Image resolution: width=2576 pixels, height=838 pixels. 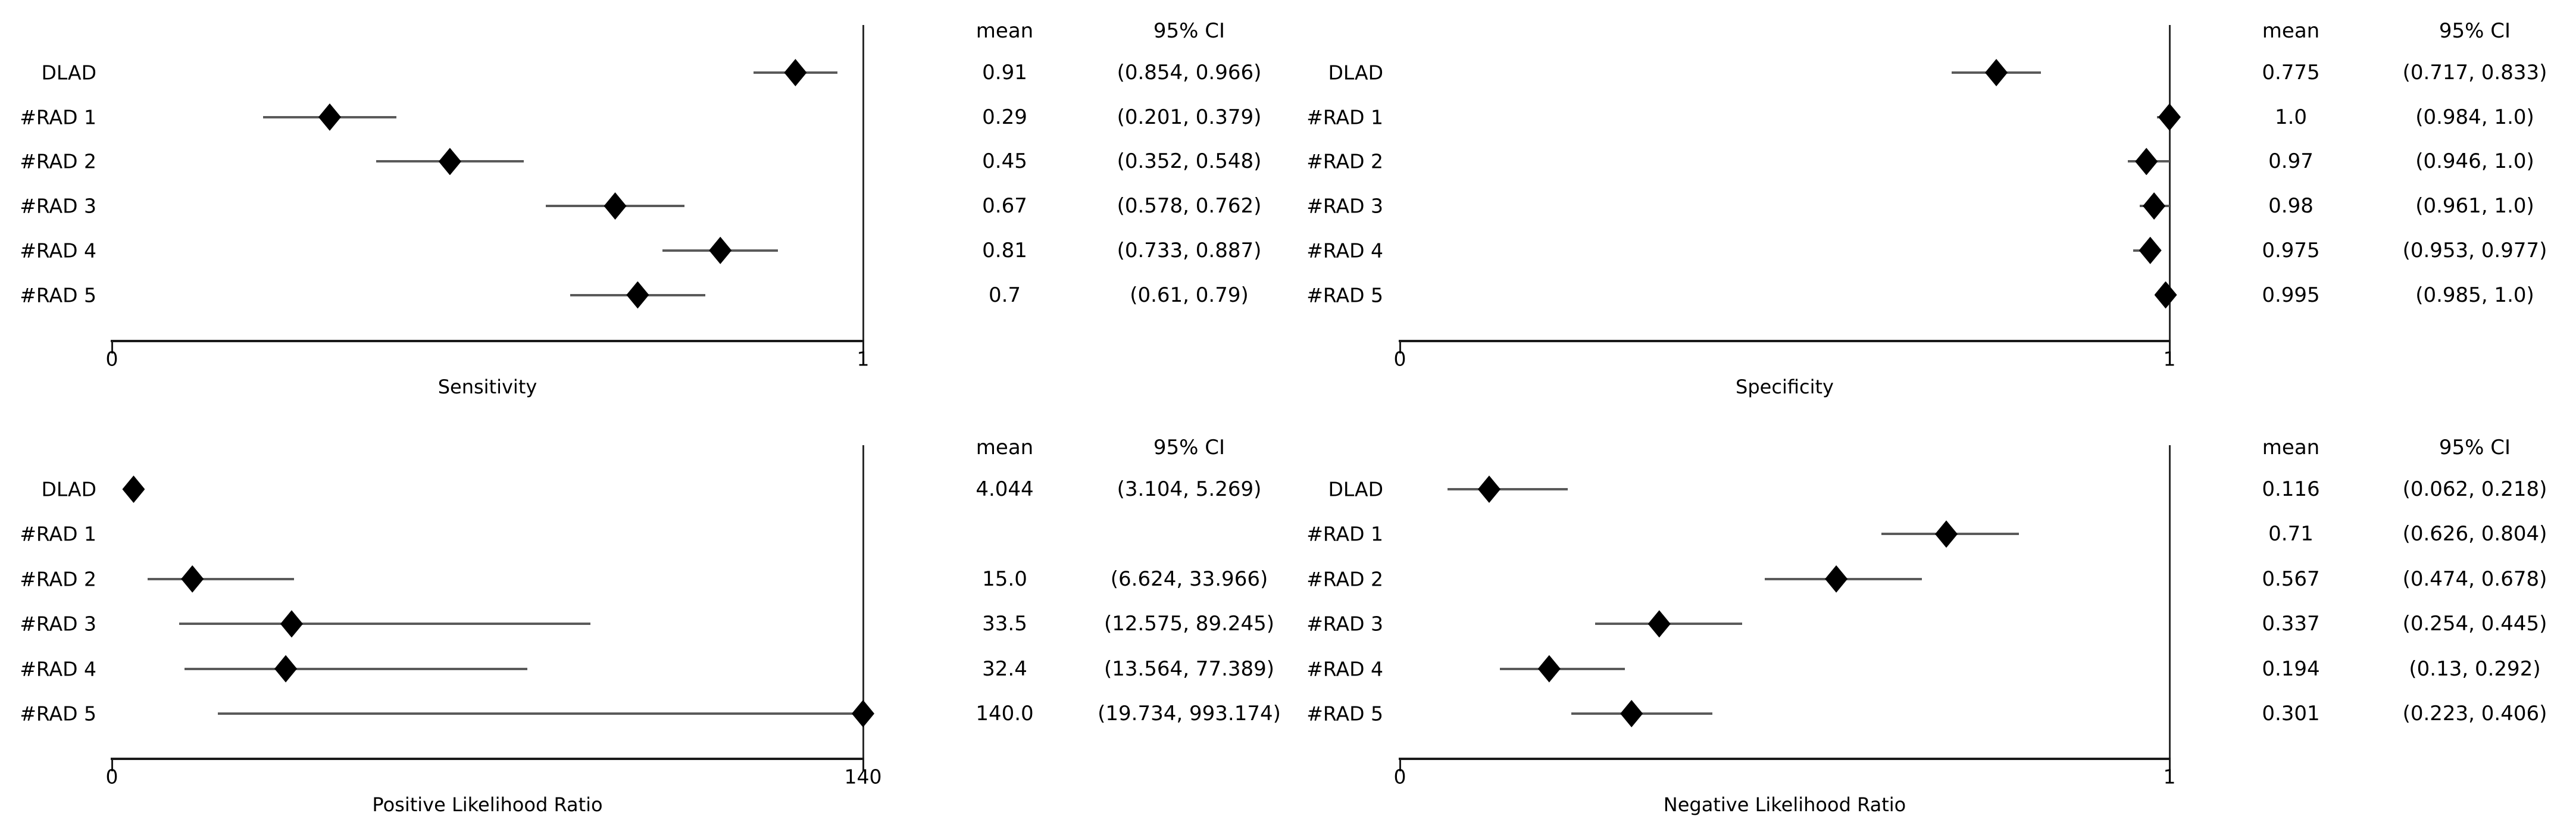 I want to click on mean-value: 0.97, so click(x=2291, y=162).